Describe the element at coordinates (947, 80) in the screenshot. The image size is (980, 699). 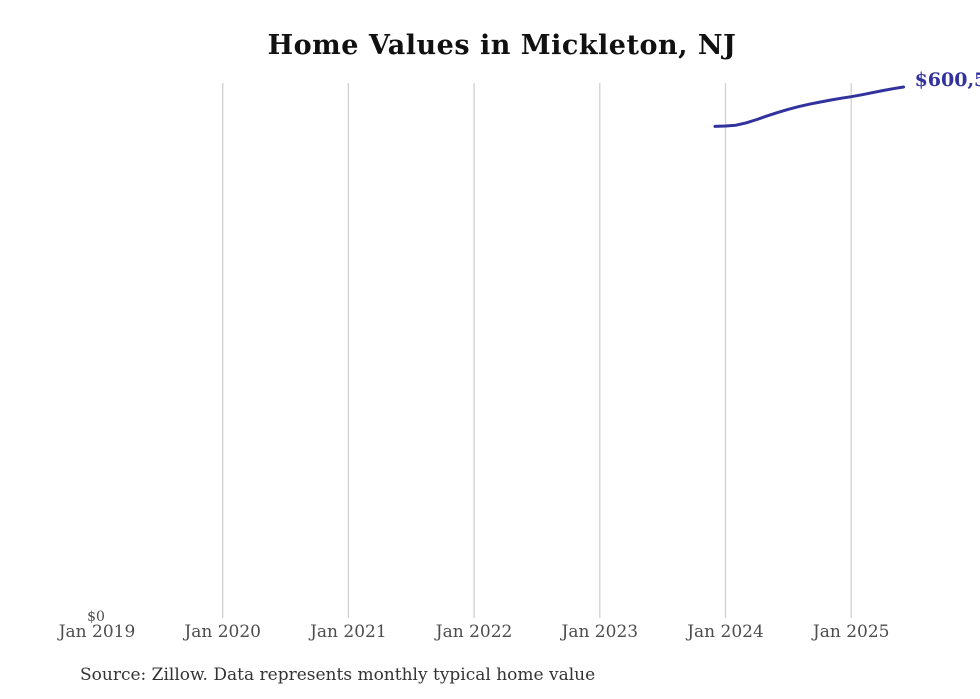
I see `line-end-value-label: $600,523` at that location.